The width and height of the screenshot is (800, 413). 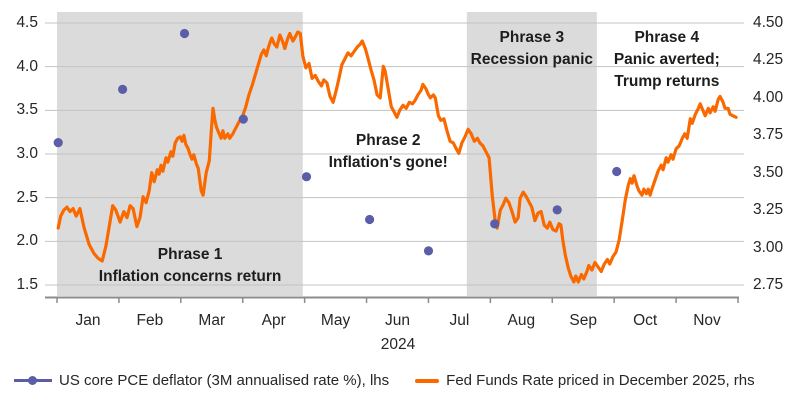 I want to click on right-axis-tick-label: 4.25, so click(x=768, y=60).